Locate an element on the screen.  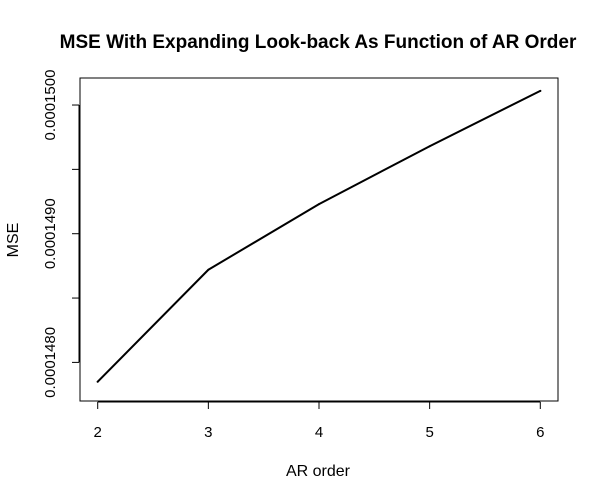
y-axis-label: MSE is located at coordinates (13, 240).